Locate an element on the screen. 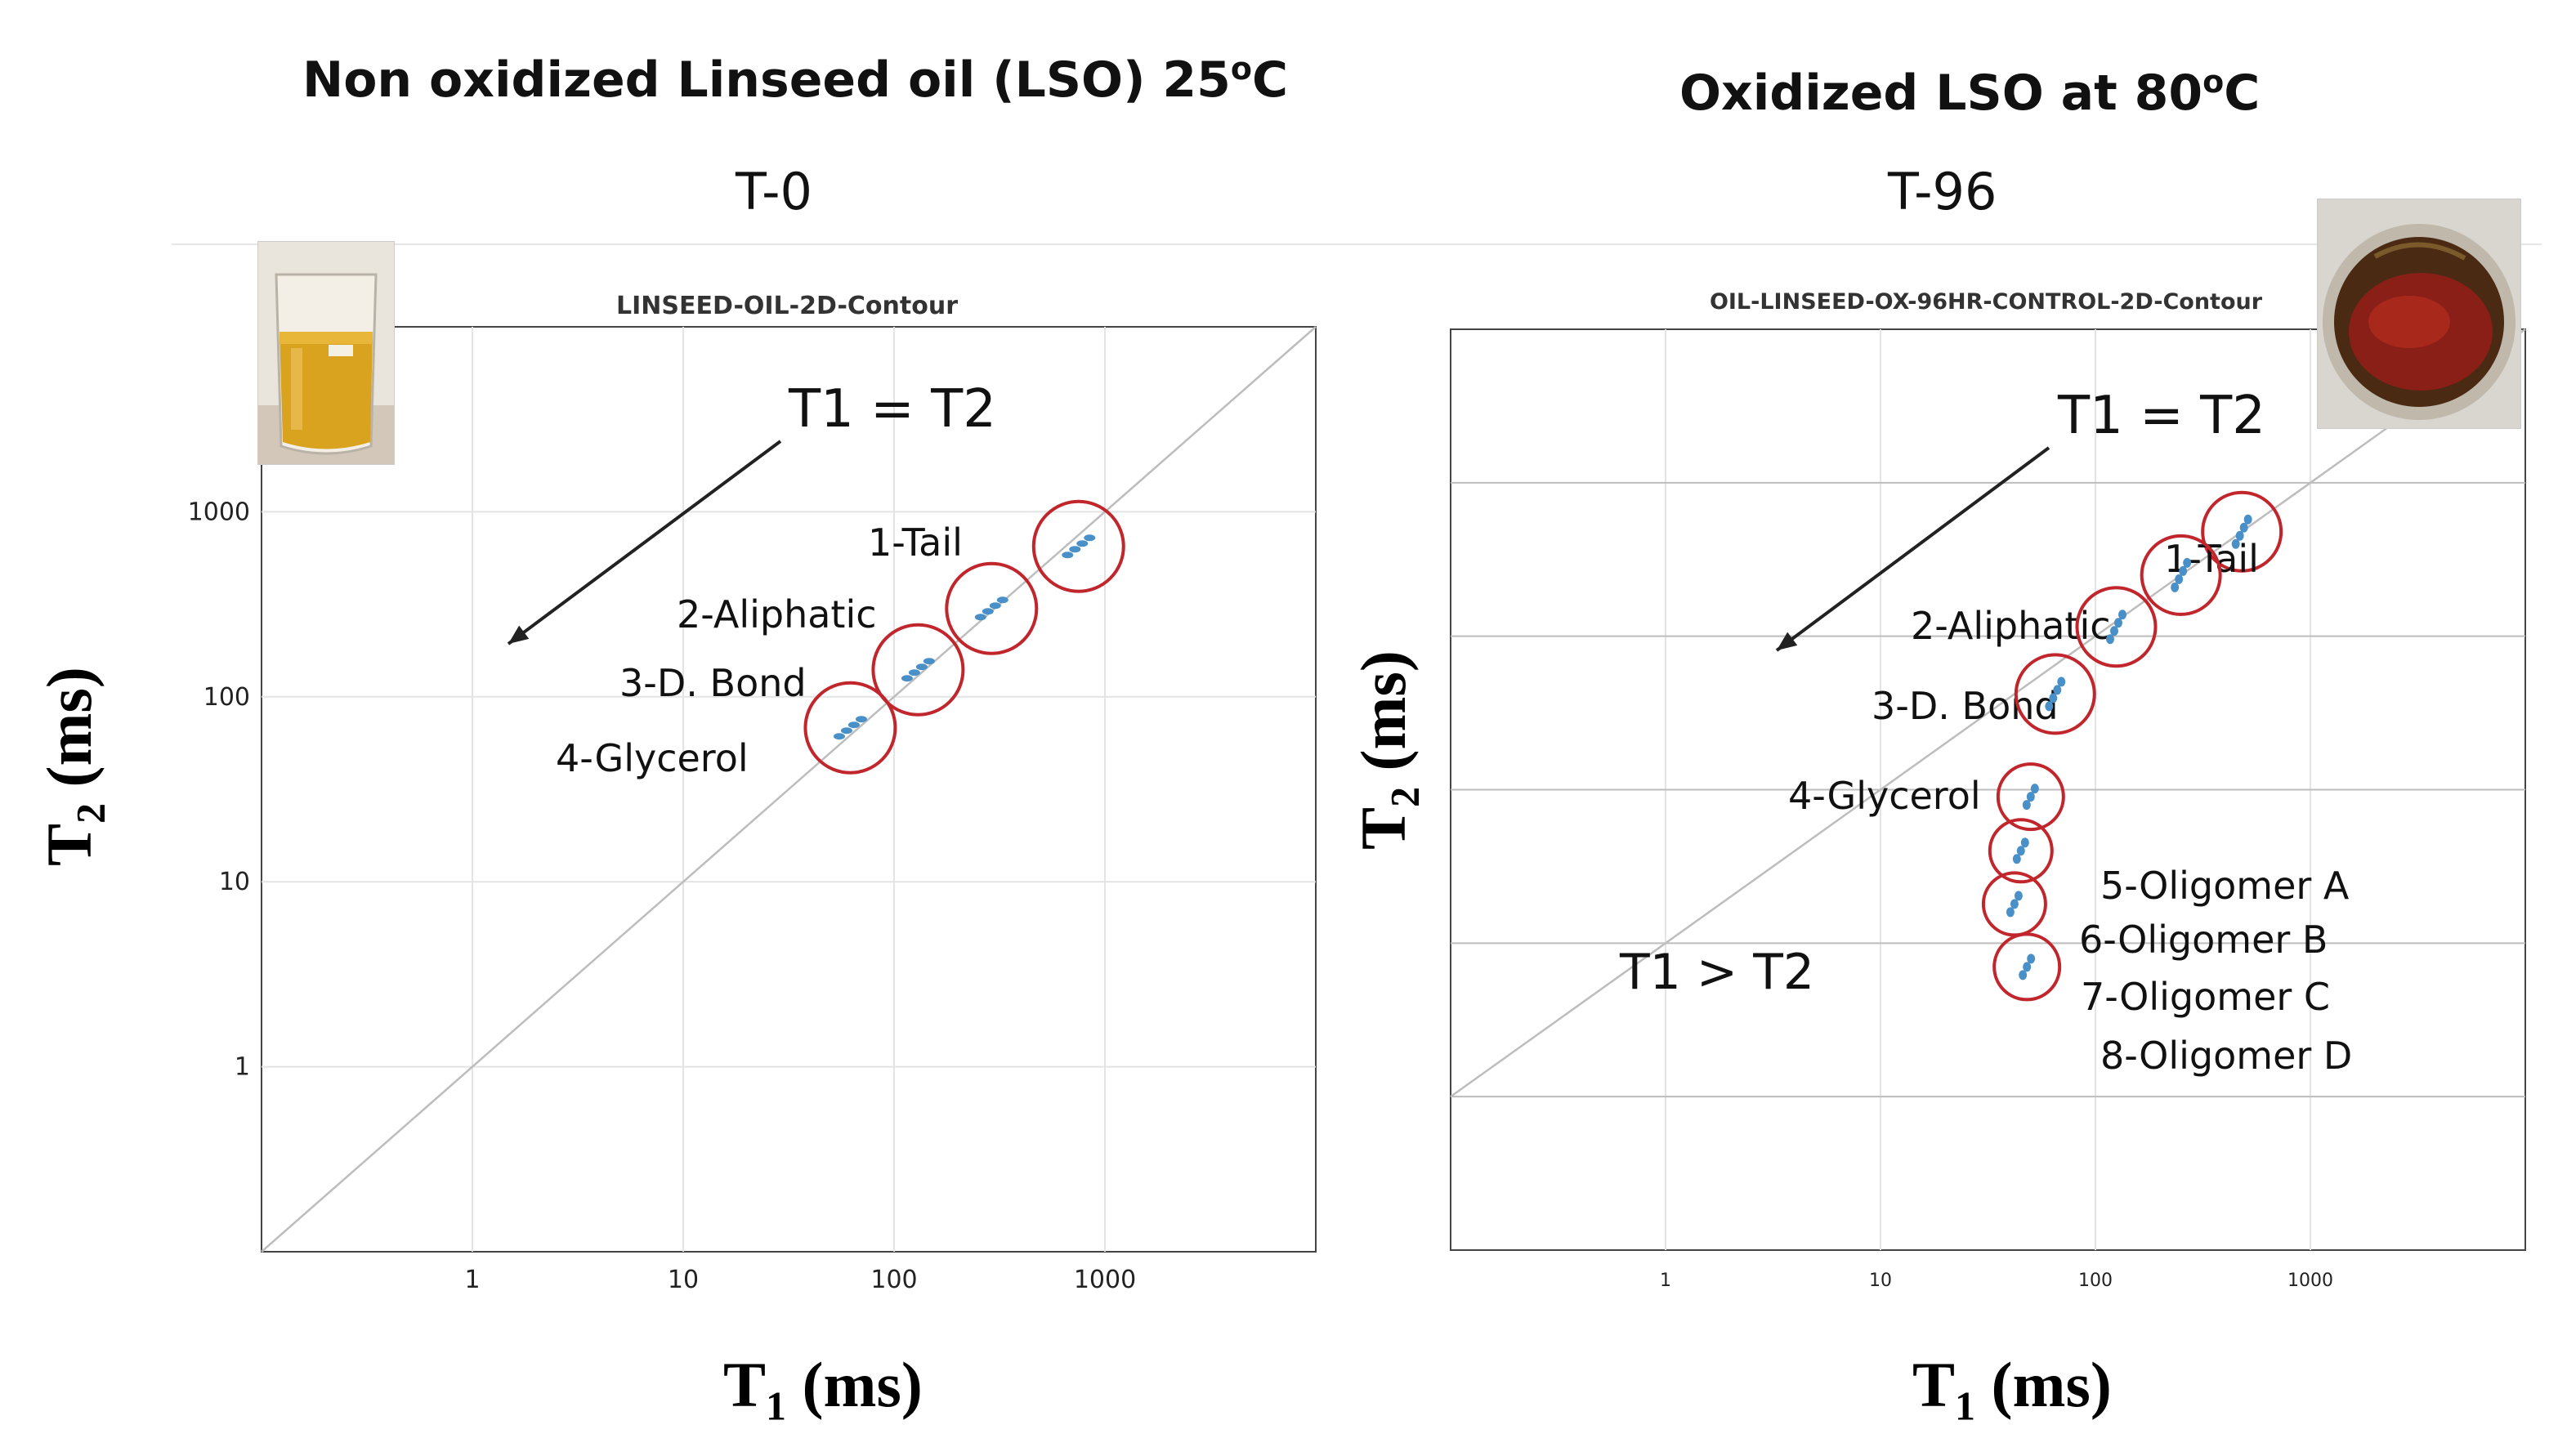  peak-label: 6-Oligomer B is located at coordinates (2203, 940).